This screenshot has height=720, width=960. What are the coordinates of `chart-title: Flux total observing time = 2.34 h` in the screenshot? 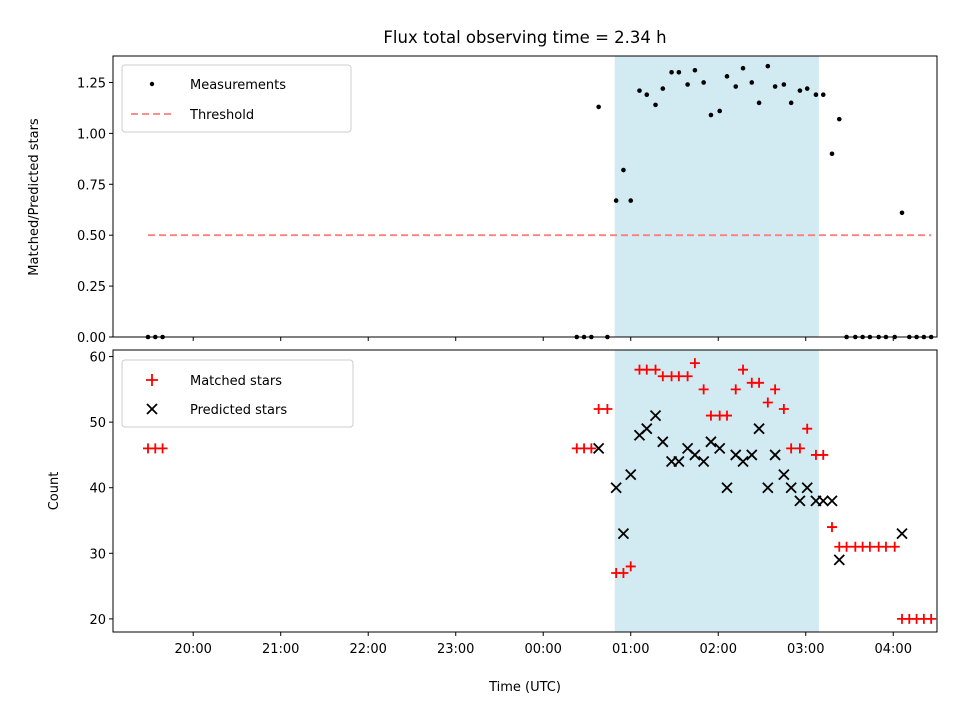 It's located at (524, 37).